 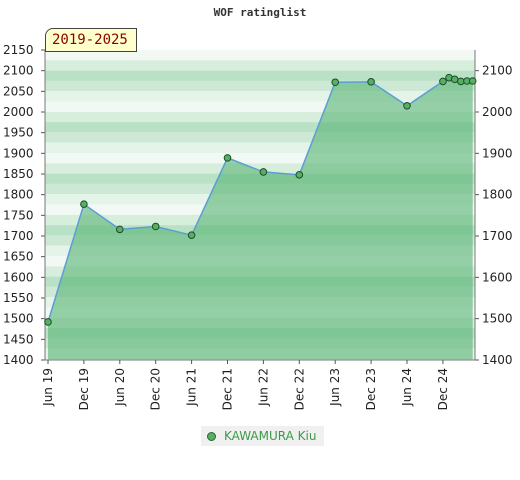 What do you see at coordinates (211, 436) in the screenshot?
I see `legend-marker` at bounding box center [211, 436].